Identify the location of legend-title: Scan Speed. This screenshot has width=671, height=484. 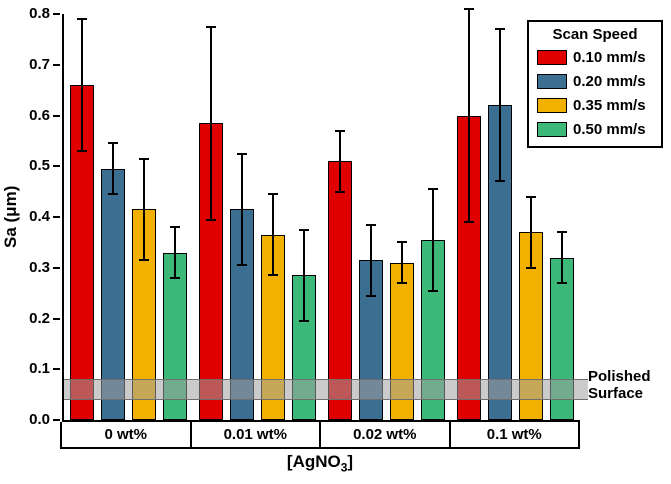
(595, 34).